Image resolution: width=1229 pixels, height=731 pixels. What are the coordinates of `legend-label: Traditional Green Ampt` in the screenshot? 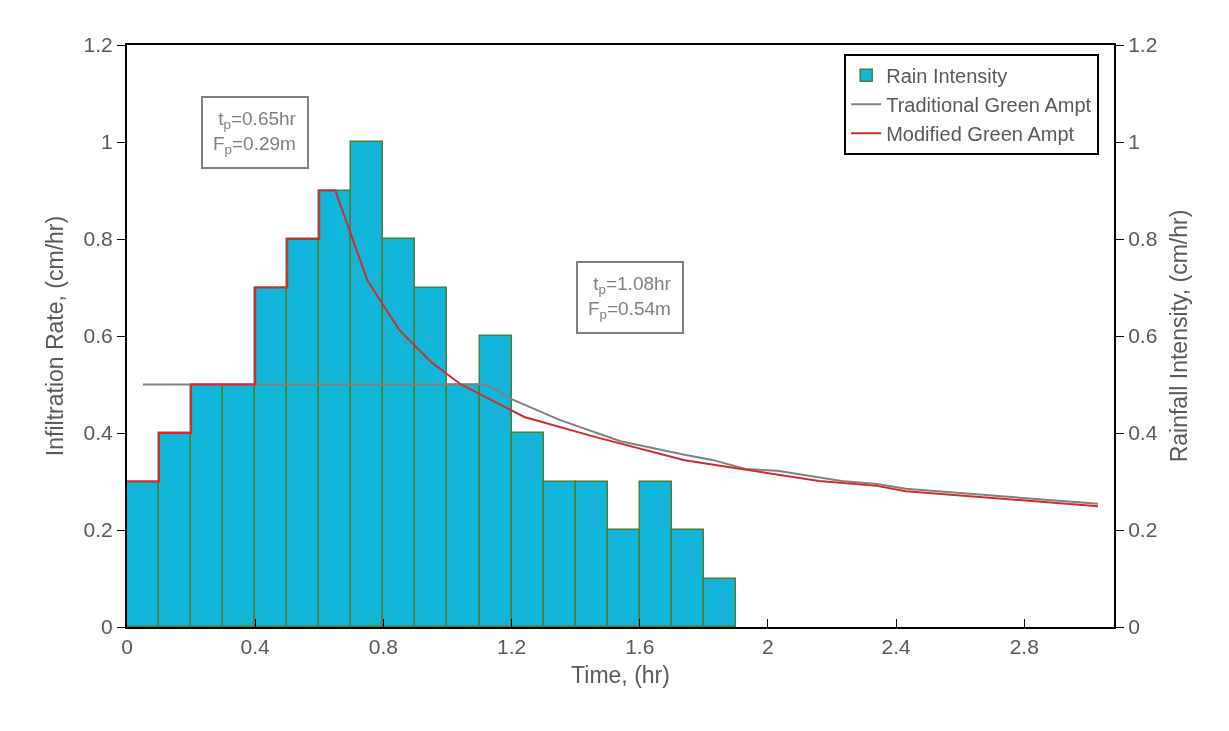 It's located at (989, 105).